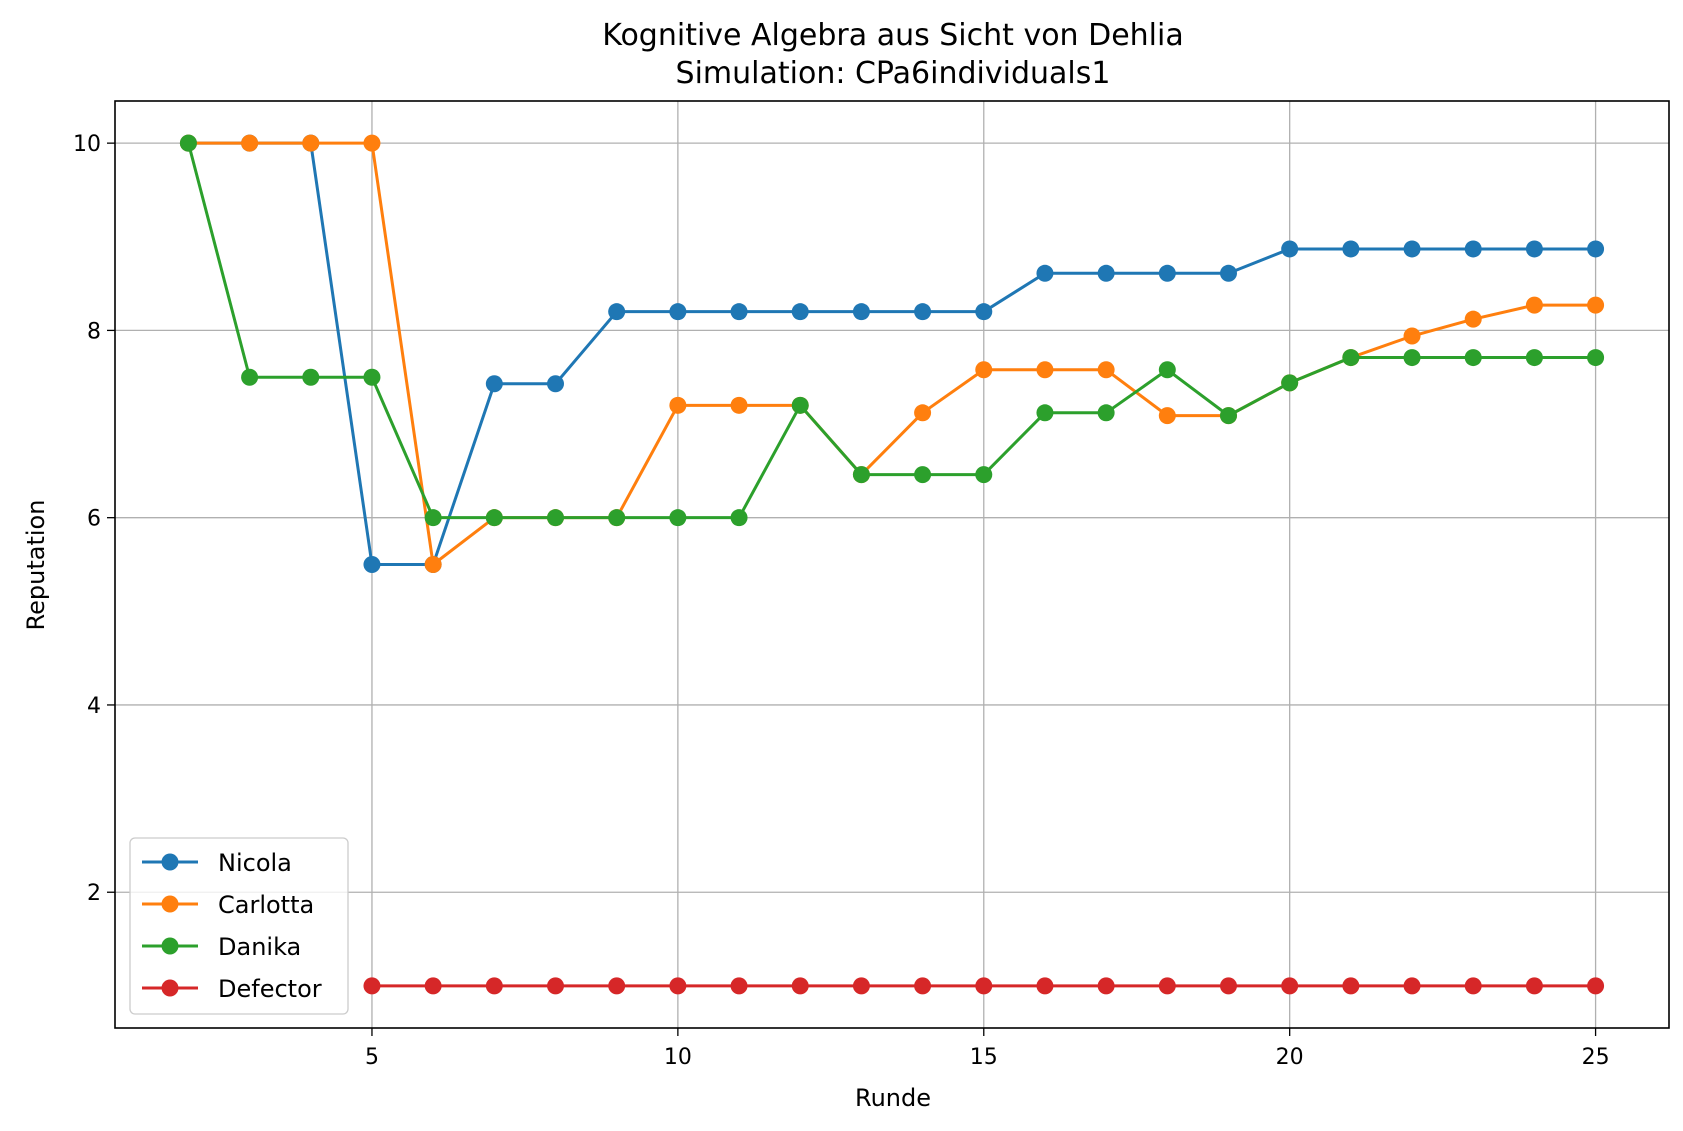 The image size is (1683, 1131). I want to click on legend-label-defector: Defector, so click(270, 989).